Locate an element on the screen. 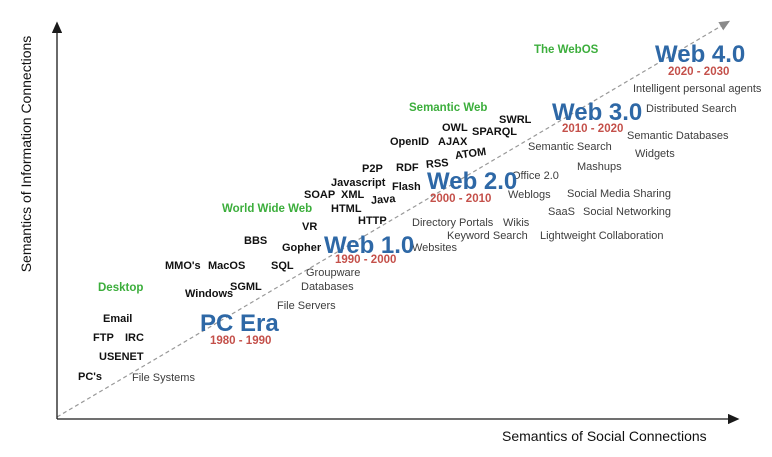 The image size is (772, 457). app-label-groupware: Groupware is located at coordinates (333, 273).